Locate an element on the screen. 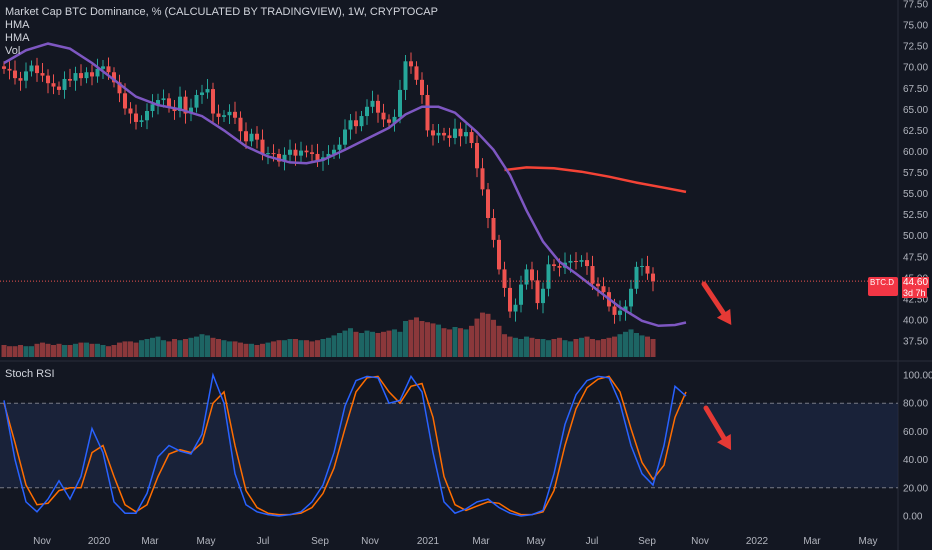  y-tick-label: 50.00 is located at coordinates (915, 236).